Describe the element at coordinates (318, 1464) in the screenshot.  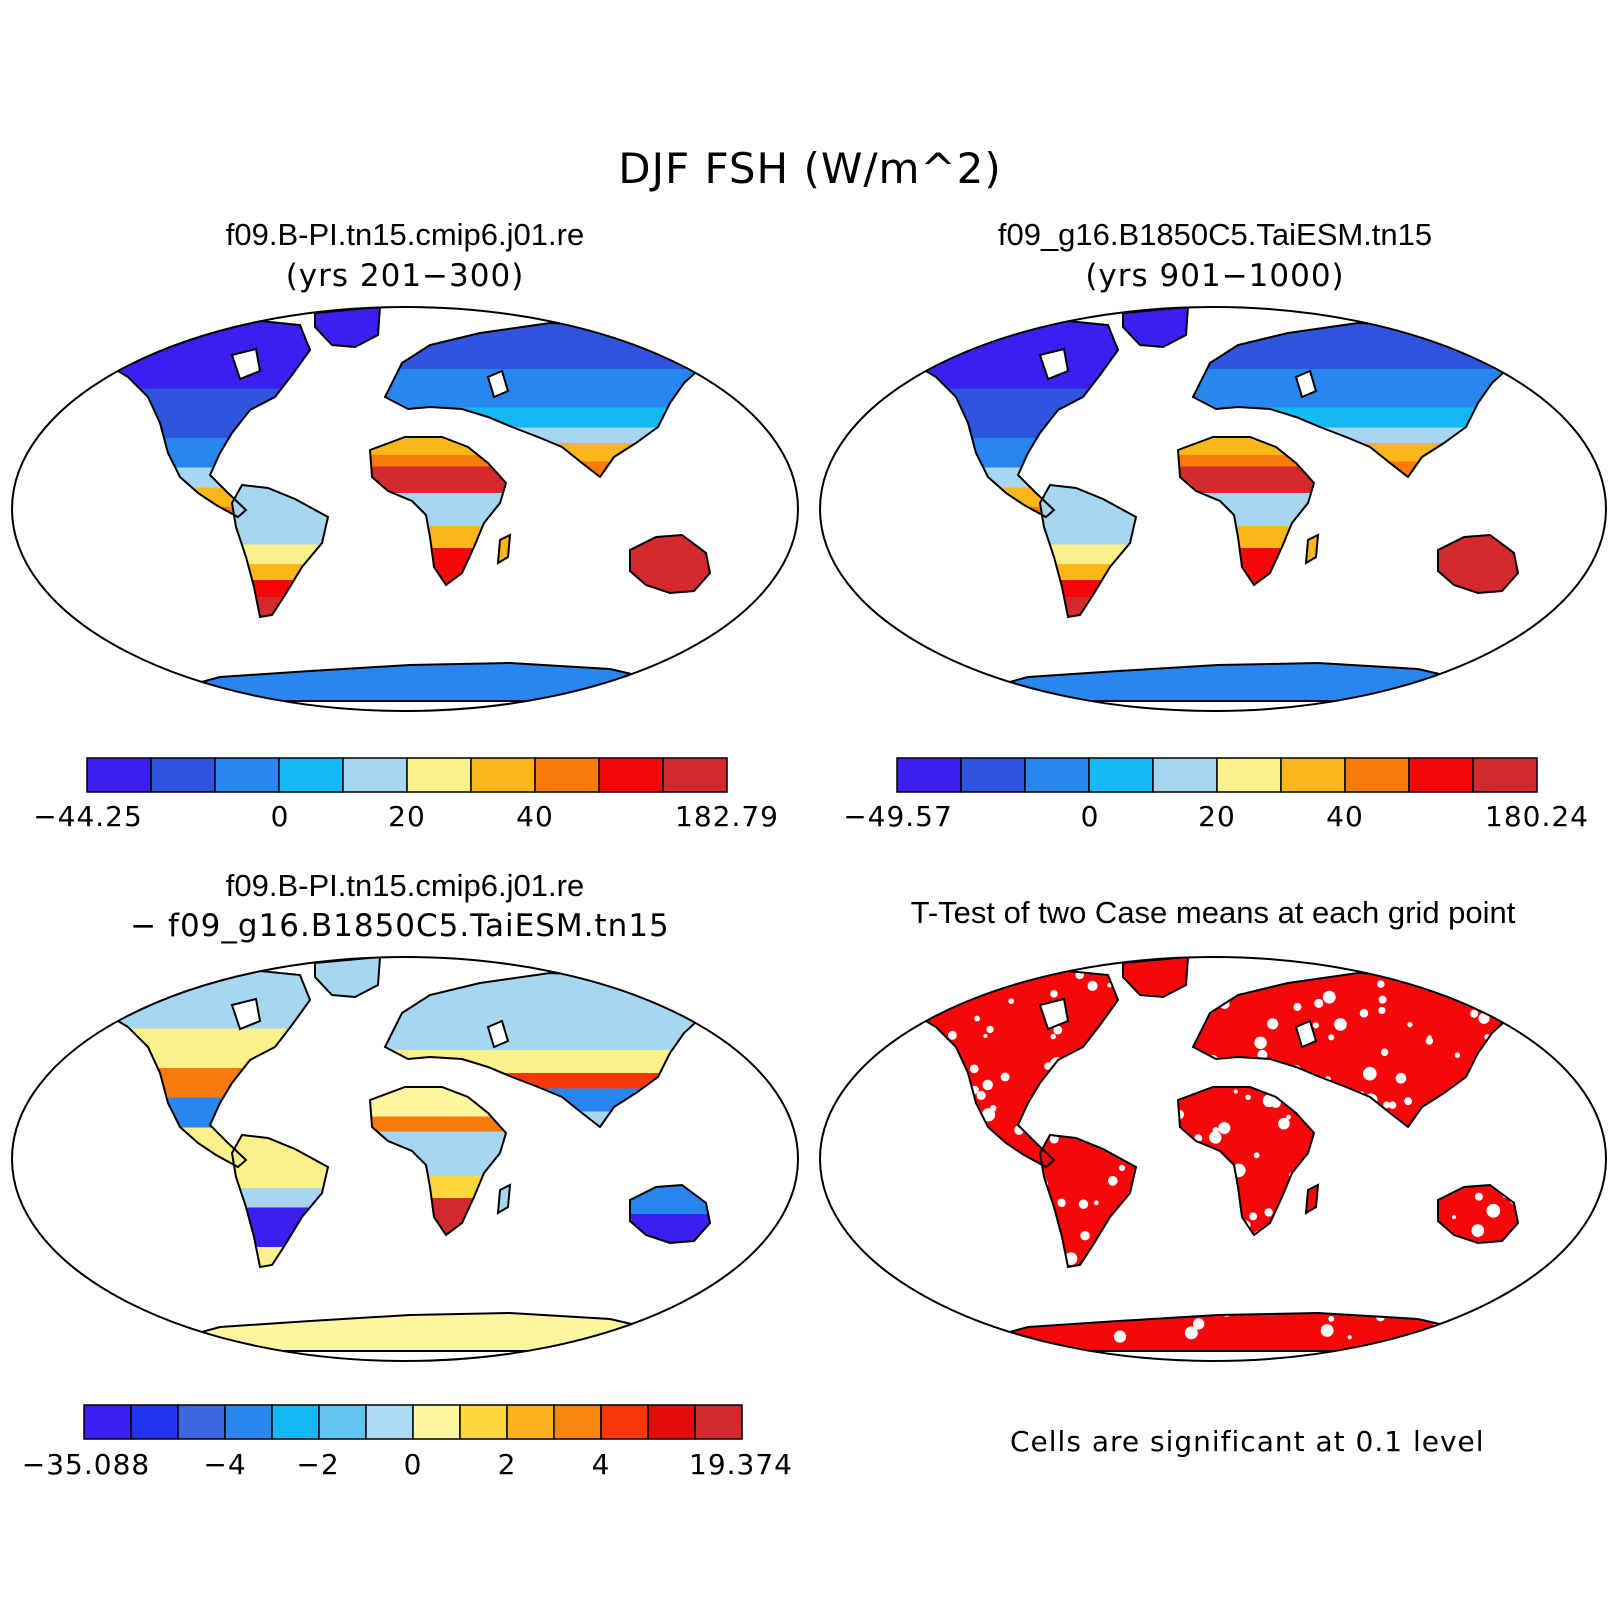
I see `colorbar-label: −2` at that location.